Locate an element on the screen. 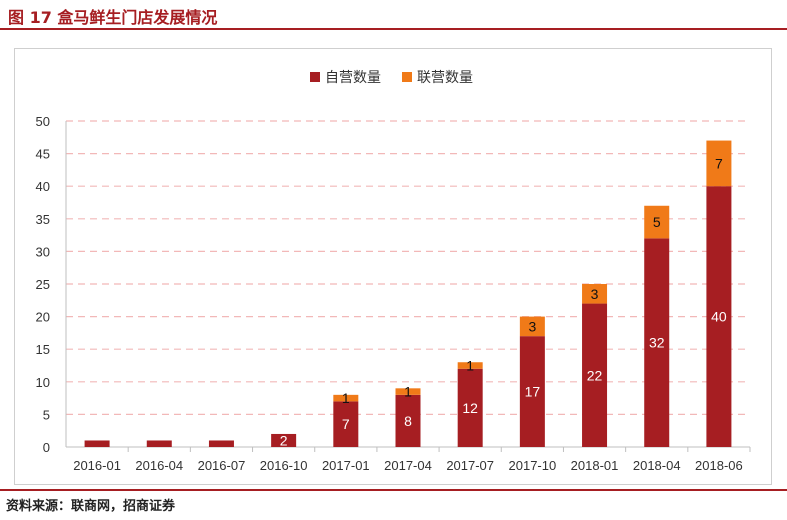  title-rule is located at coordinates (393, 29).